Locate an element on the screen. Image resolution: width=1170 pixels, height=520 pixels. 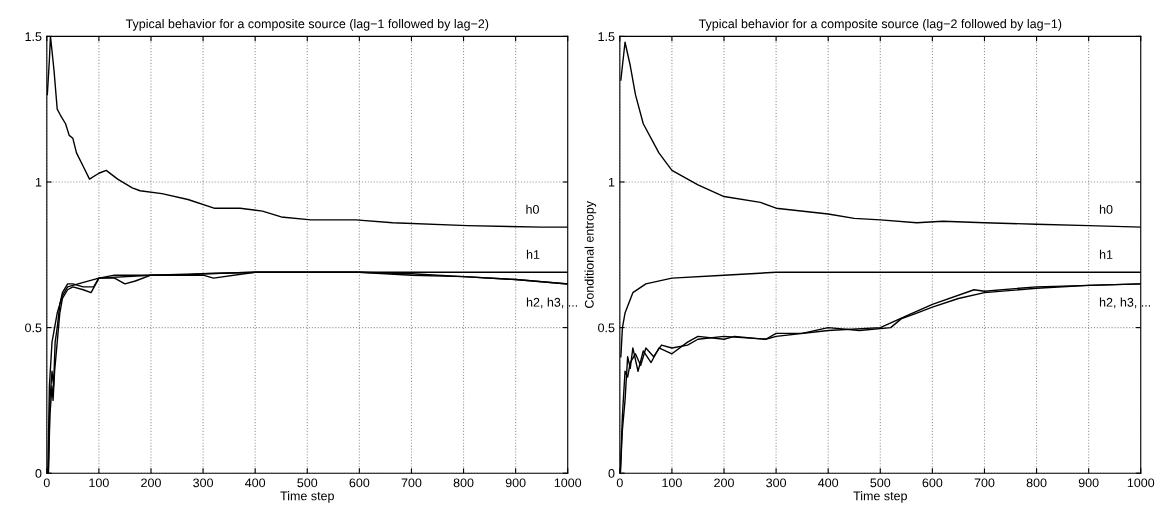
y-axis-title: Conditional entropy is located at coordinates (590, 254).